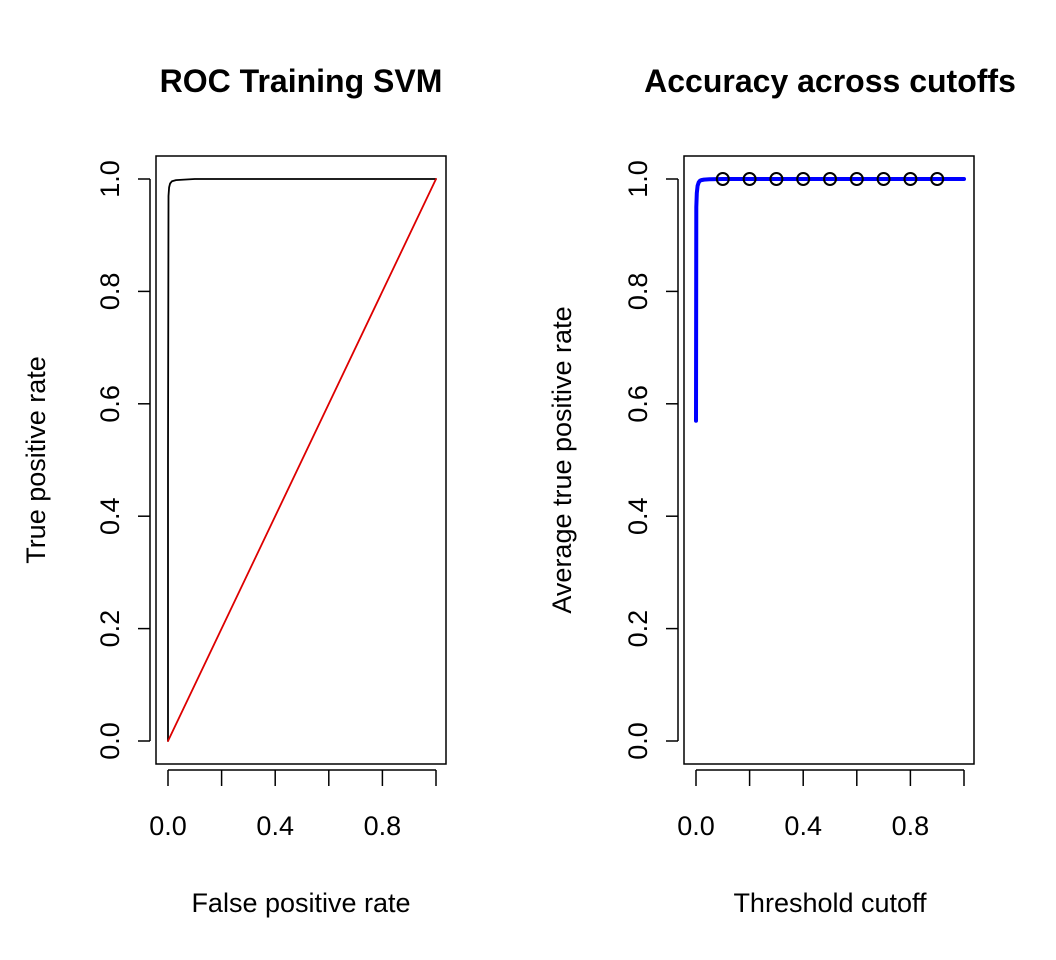 This screenshot has height=960, width=1056. What do you see at coordinates (168, 826) in the screenshot?
I see `roc-x-tick-label: 0.0` at bounding box center [168, 826].